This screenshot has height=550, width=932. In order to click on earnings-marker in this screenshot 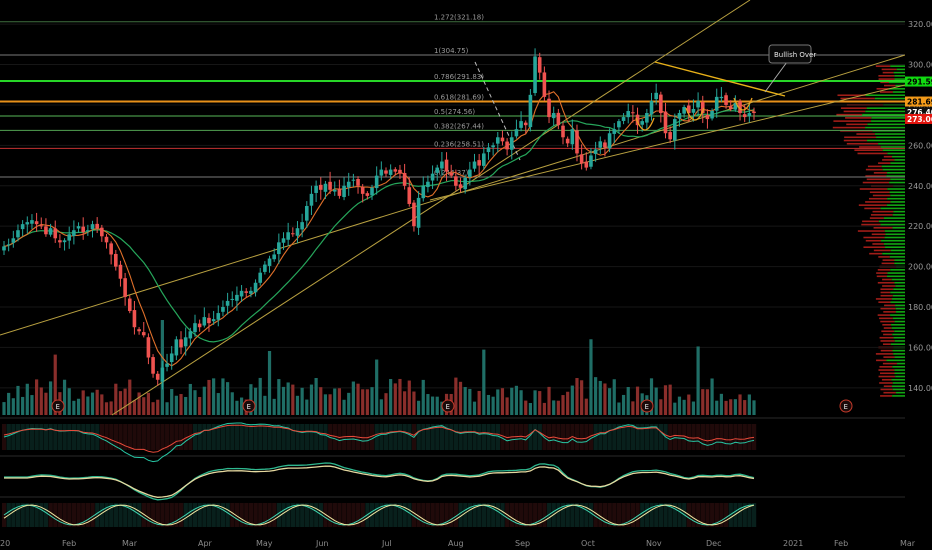, I will do `click(647, 406)`.